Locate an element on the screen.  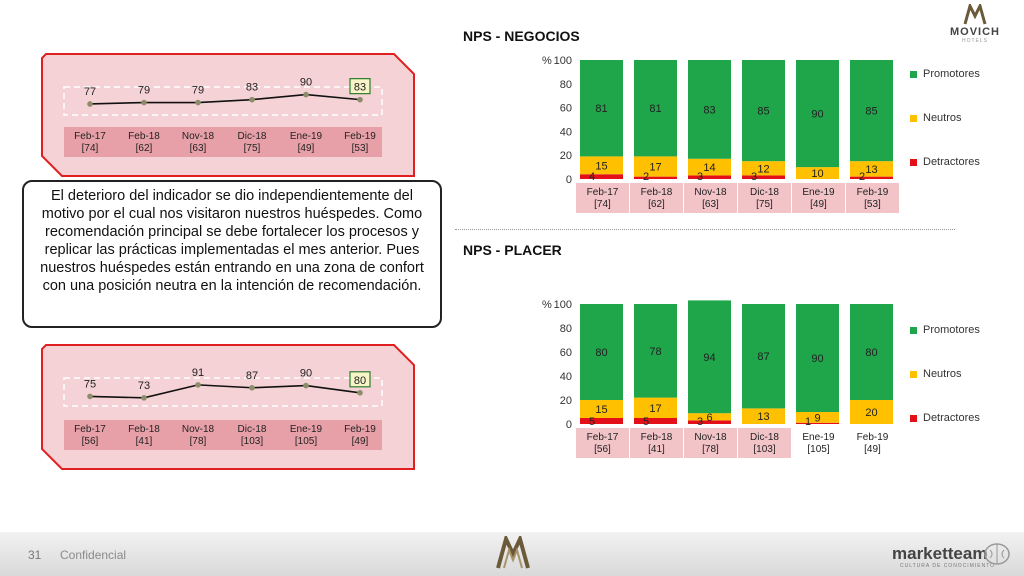
y-tick-label: 20 is located at coordinates (566, 401).